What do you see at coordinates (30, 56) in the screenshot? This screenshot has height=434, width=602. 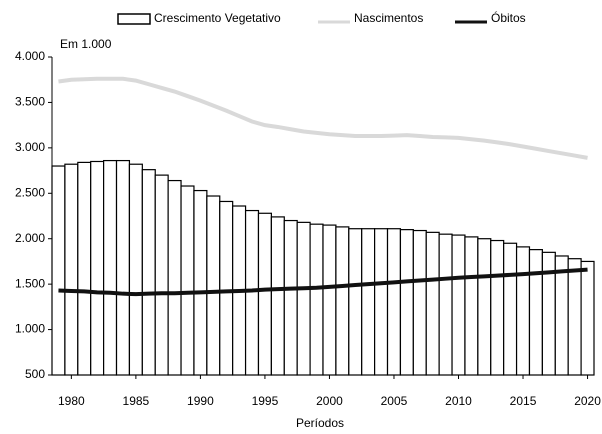 I see `y-tick-label: 4.000` at bounding box center [30, 56].